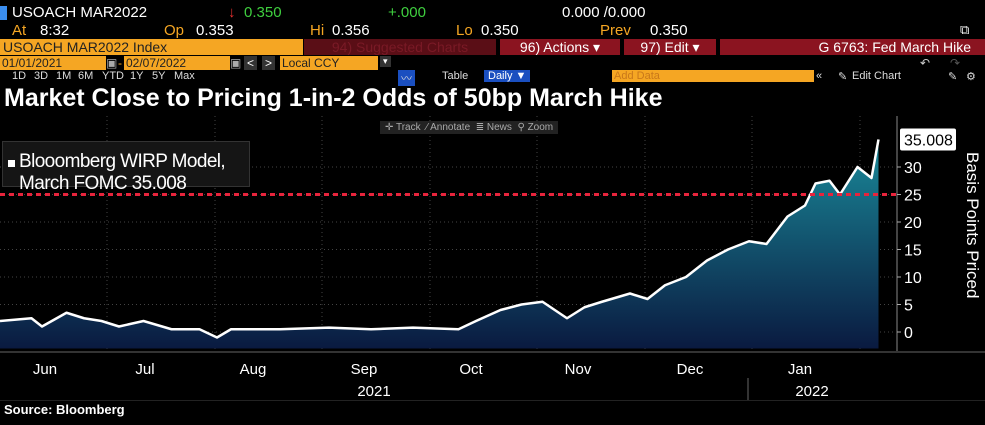 The image size is (985, 425). I want to click on x-tick-label: Jan, so click(800, 369).